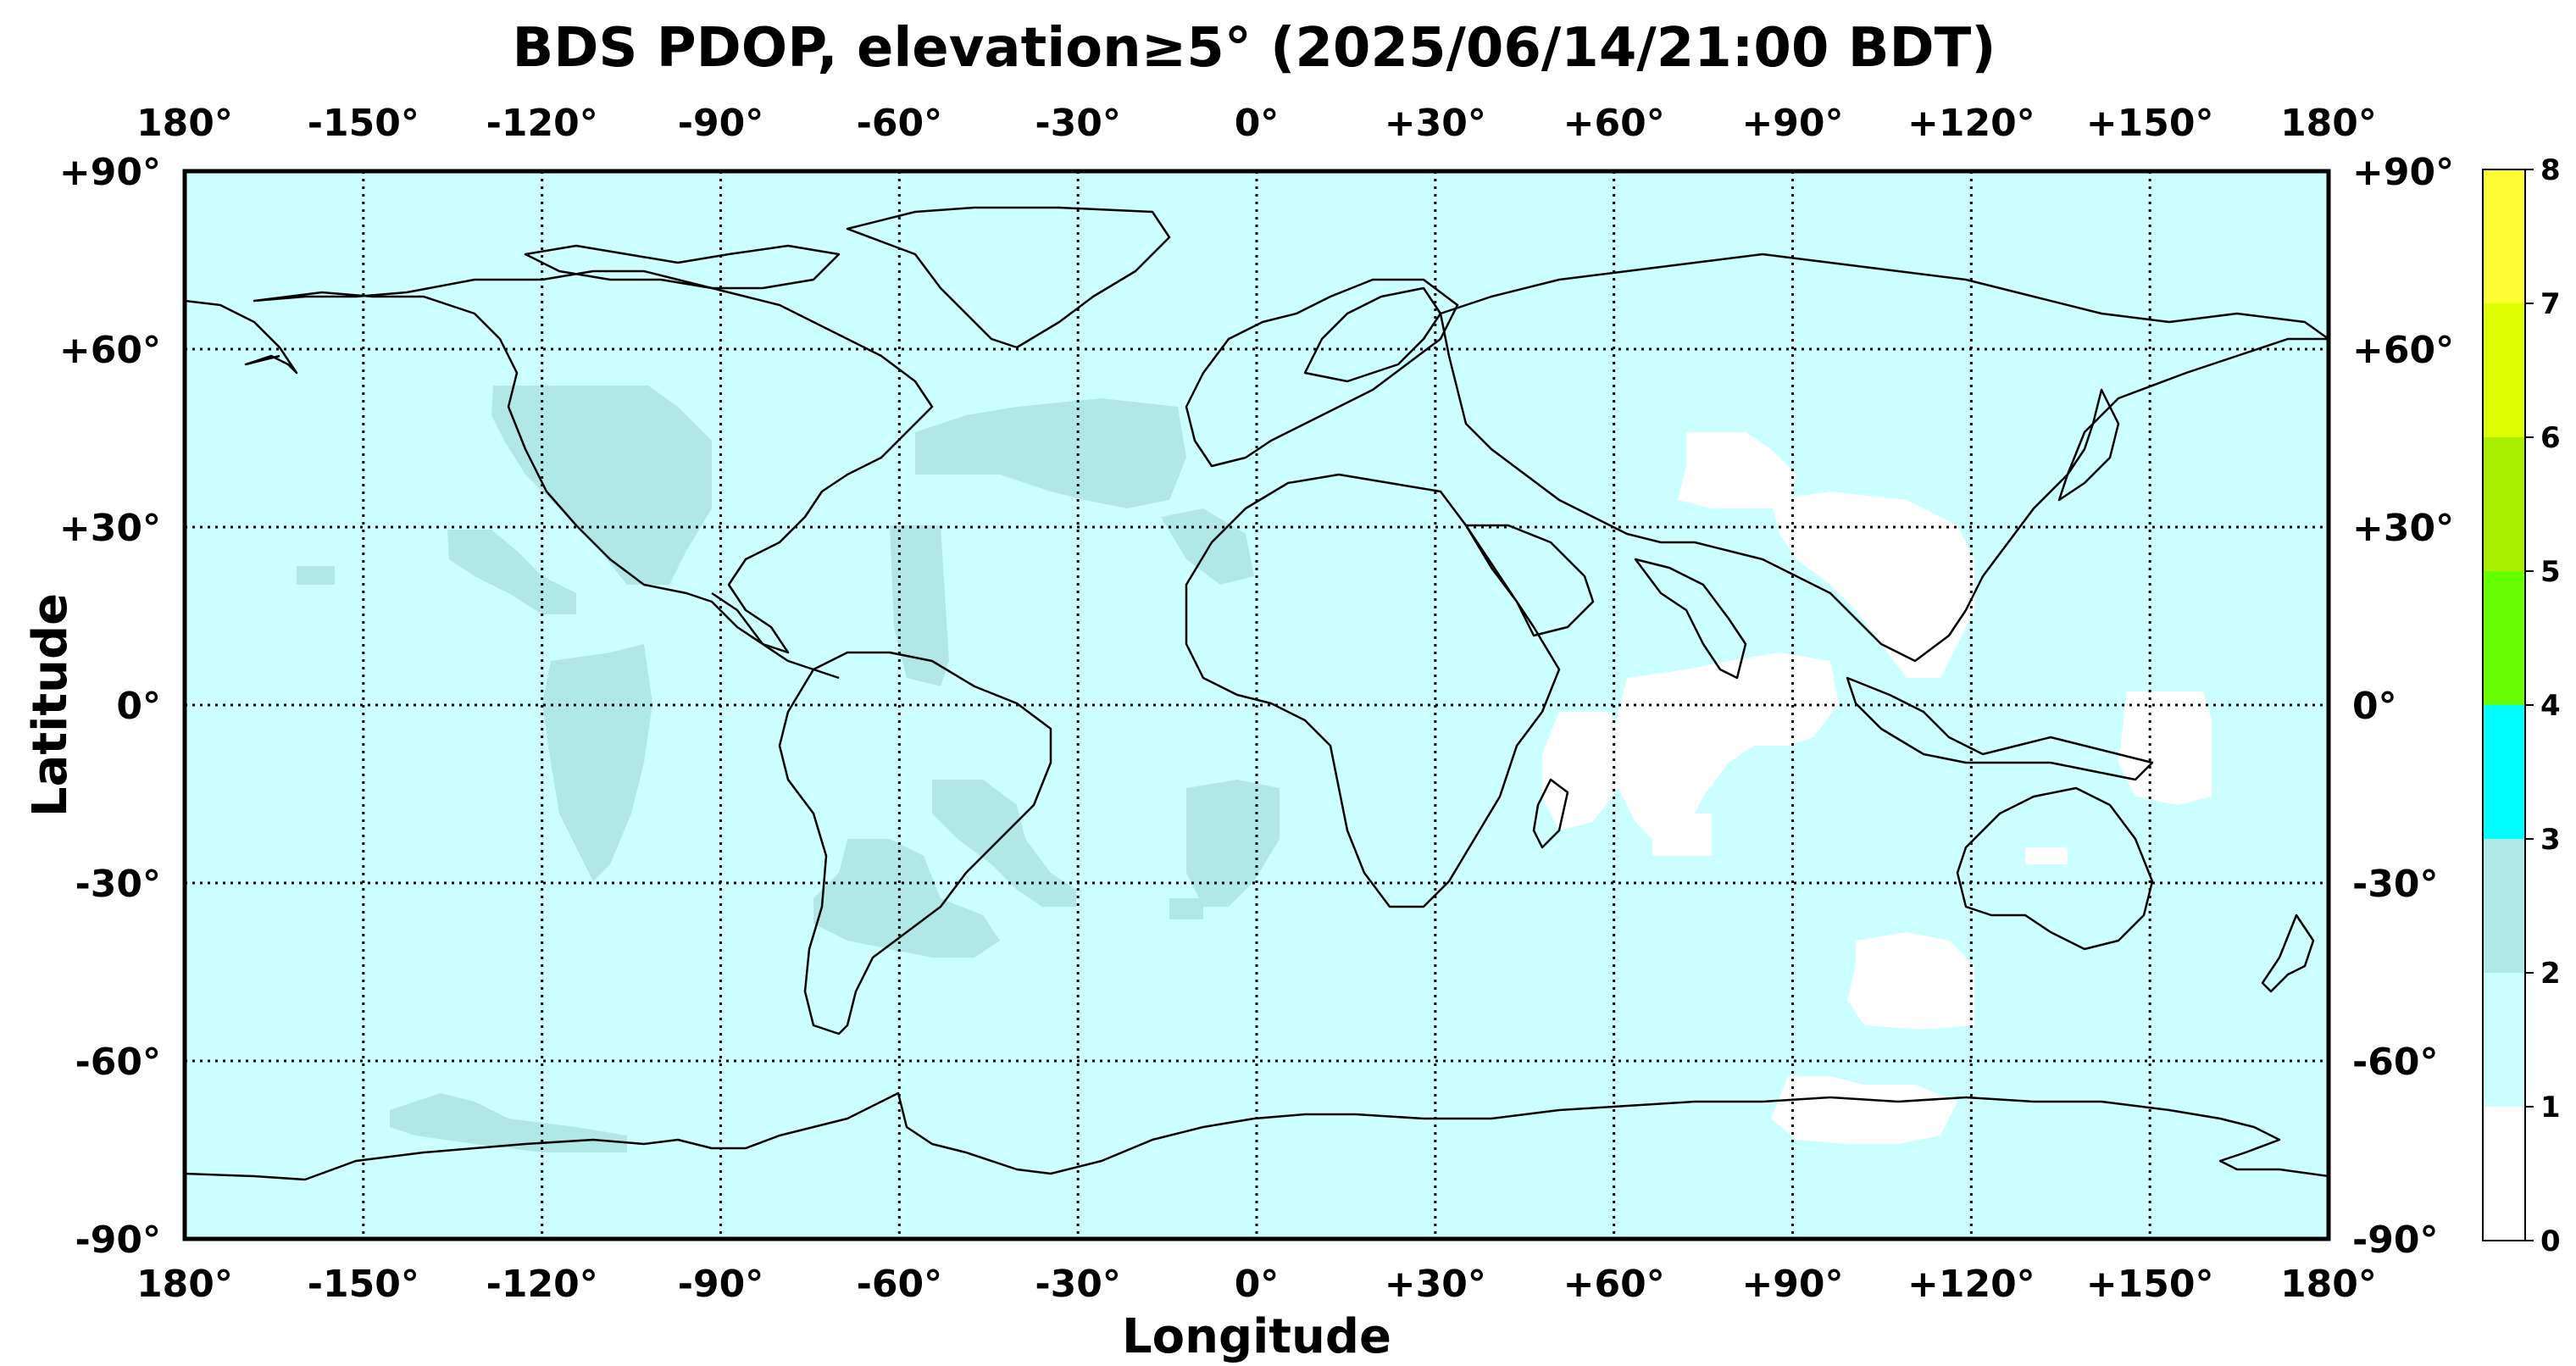 The width and height of the screenshot is (2576, 1366). I want to click on coast-india, so click(1690, 619).